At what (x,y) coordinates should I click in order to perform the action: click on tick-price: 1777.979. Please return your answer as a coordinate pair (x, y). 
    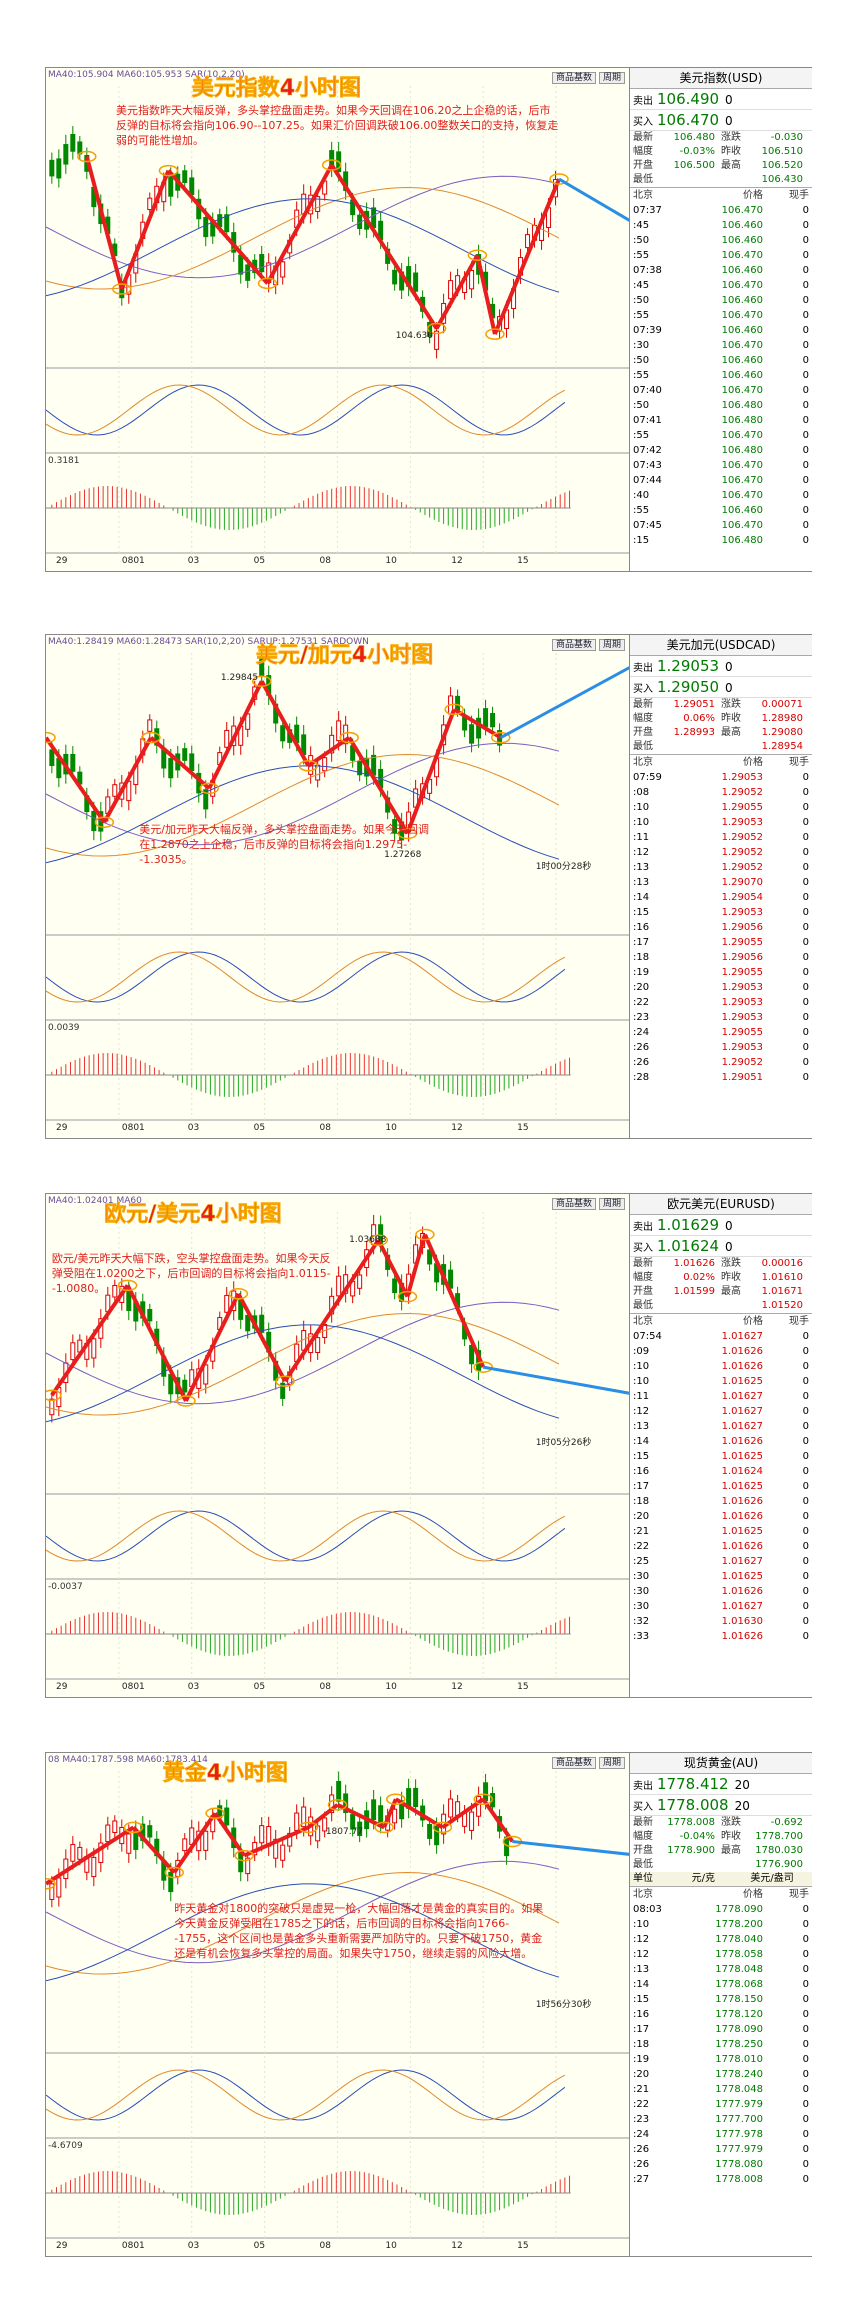
    Looking at the image, I should click on (739, 2104).